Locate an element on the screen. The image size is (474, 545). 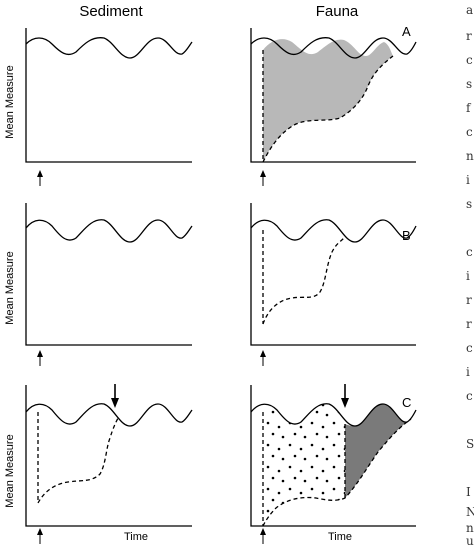
y-axis-label-row2: Mean Measure is located at coordinates (10, 287).